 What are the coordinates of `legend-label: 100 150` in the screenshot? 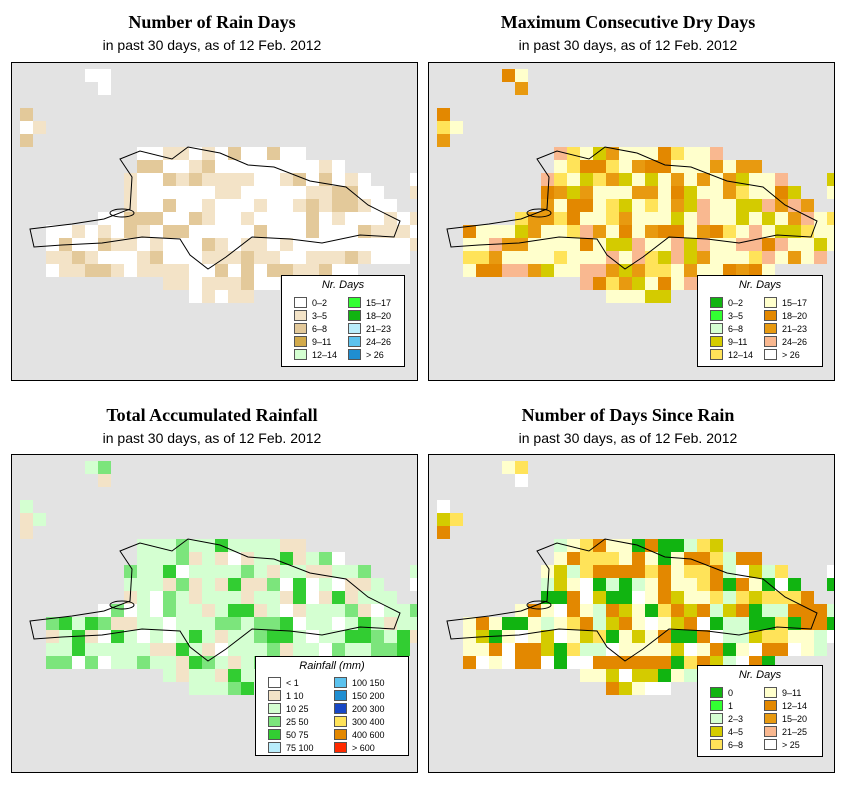 It's located at (368, 683).